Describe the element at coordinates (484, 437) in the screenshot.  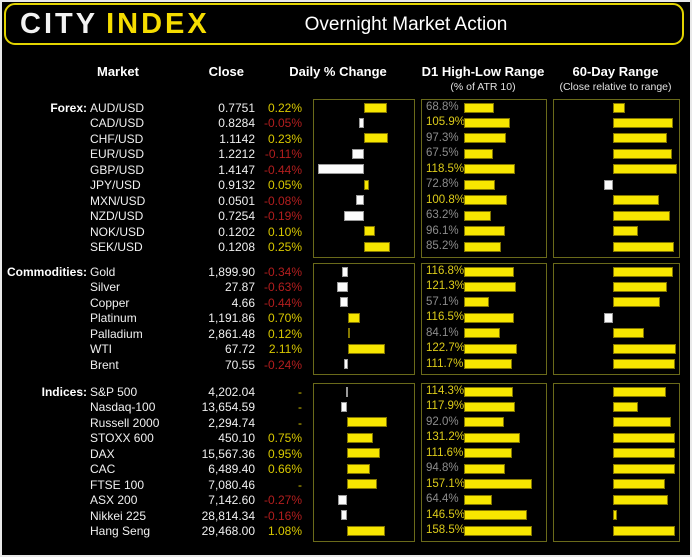
I see `d1-range-row: 131.2%` at that location.